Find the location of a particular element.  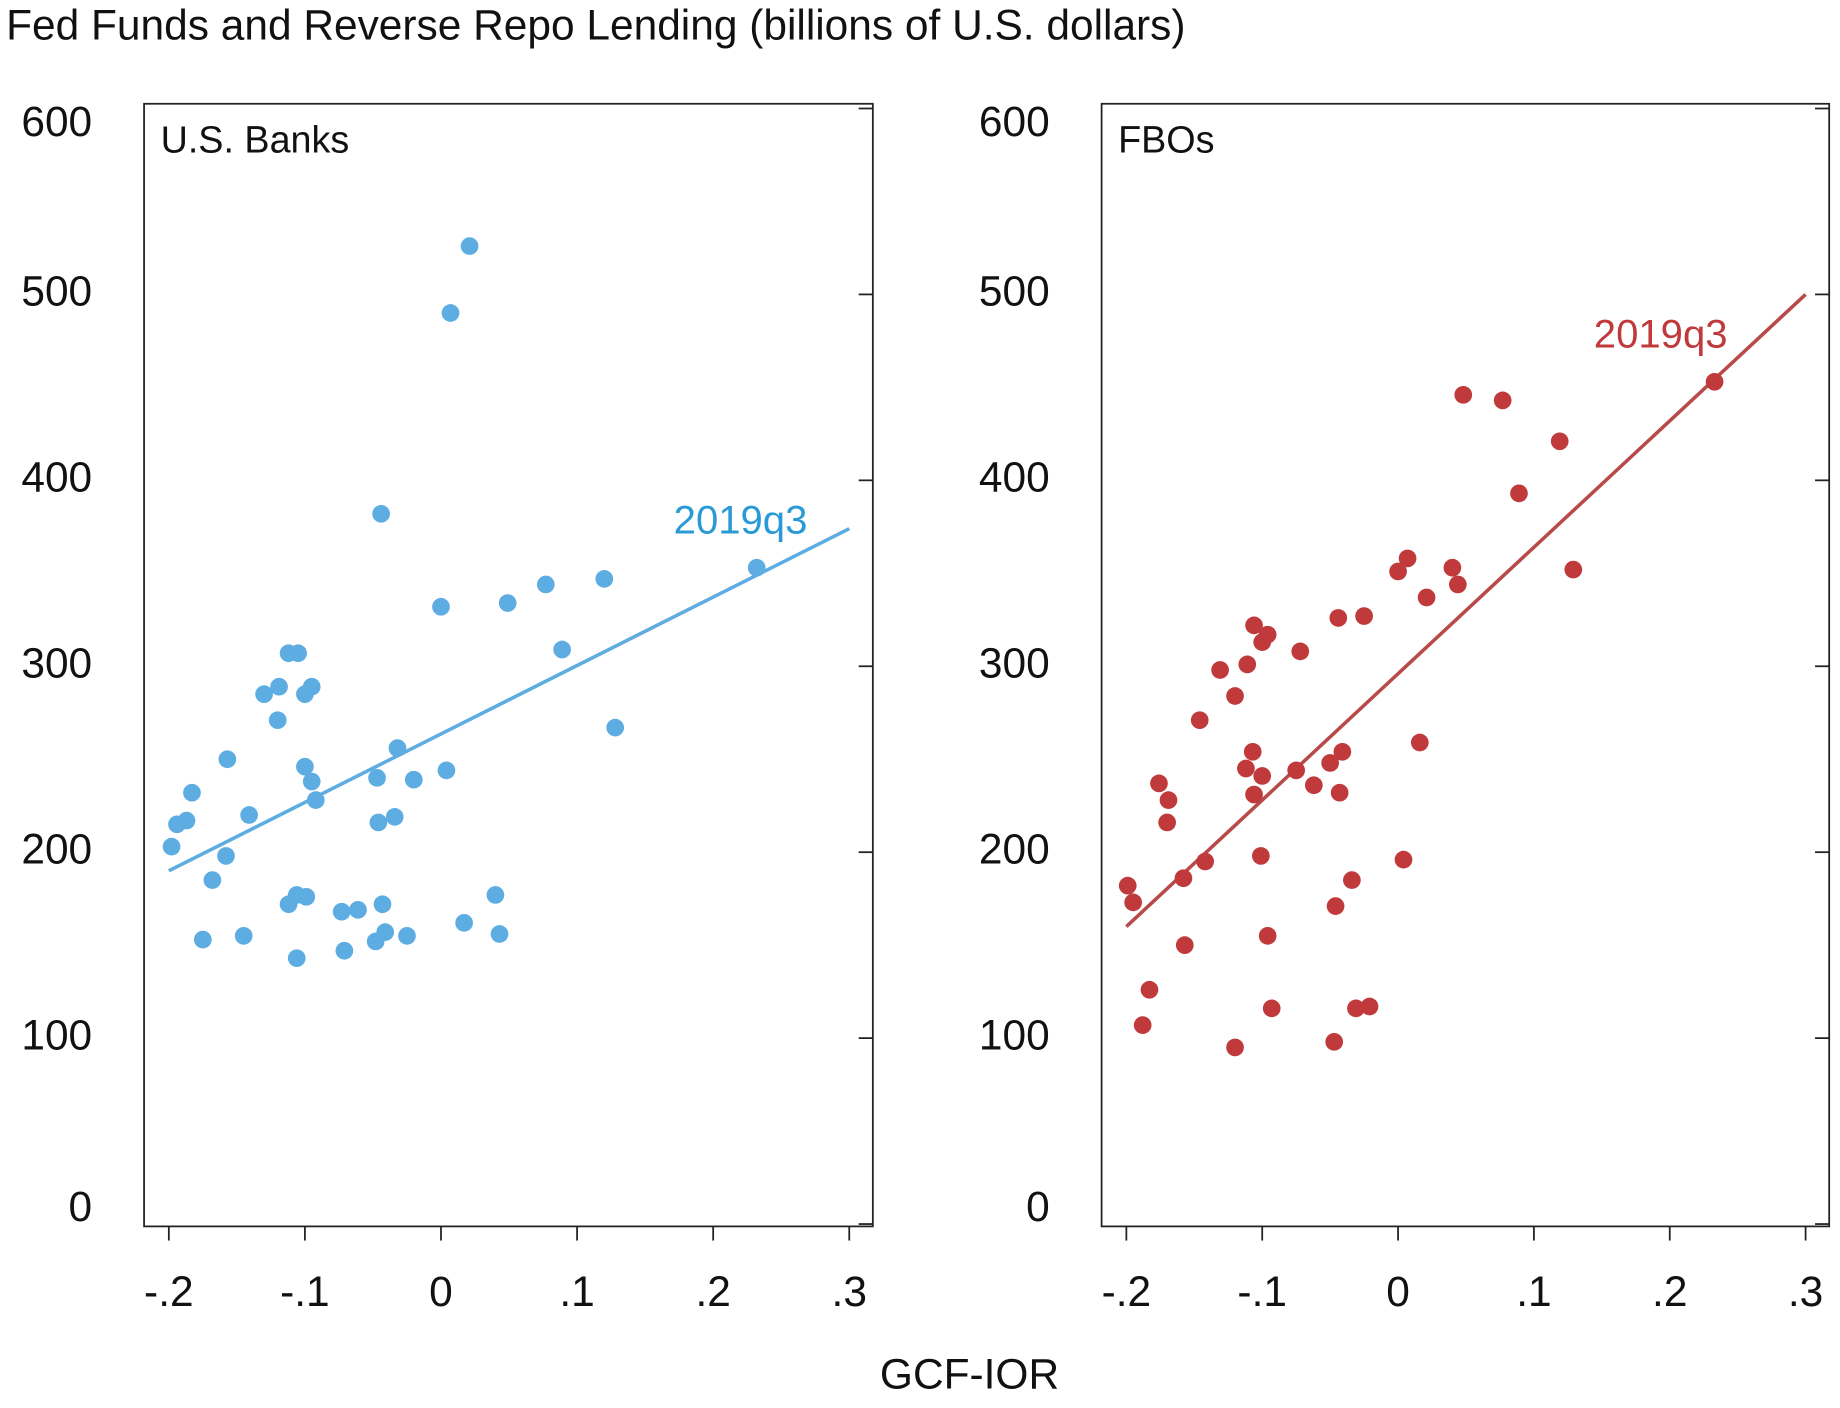

x-tick-label: -.2 is located at coordinates (169, 1291).